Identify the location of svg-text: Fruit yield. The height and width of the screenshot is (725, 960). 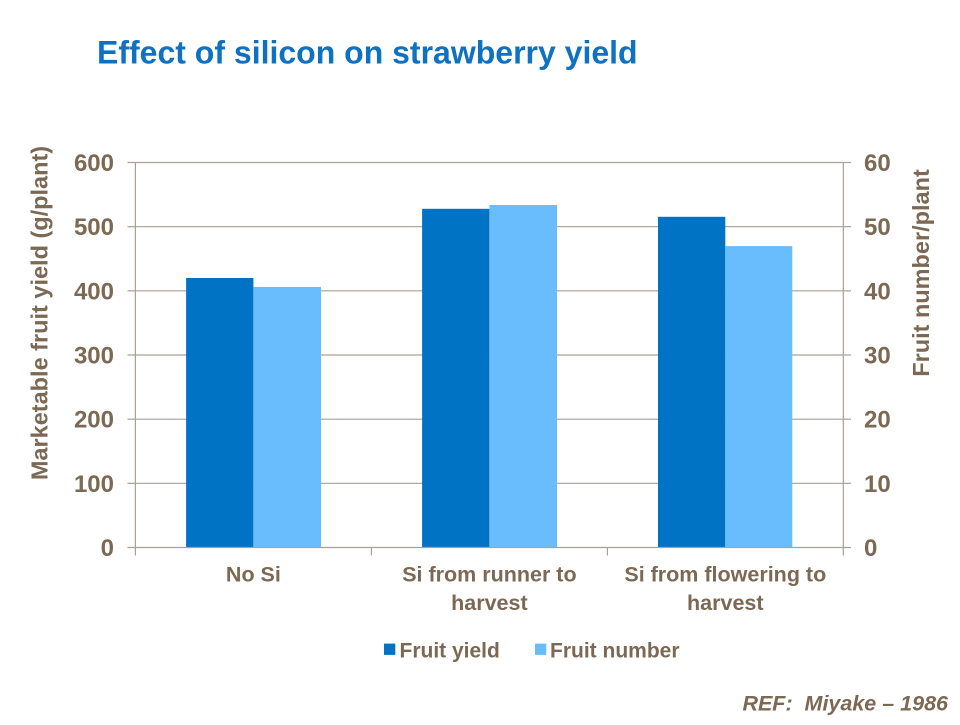
(450, 651).